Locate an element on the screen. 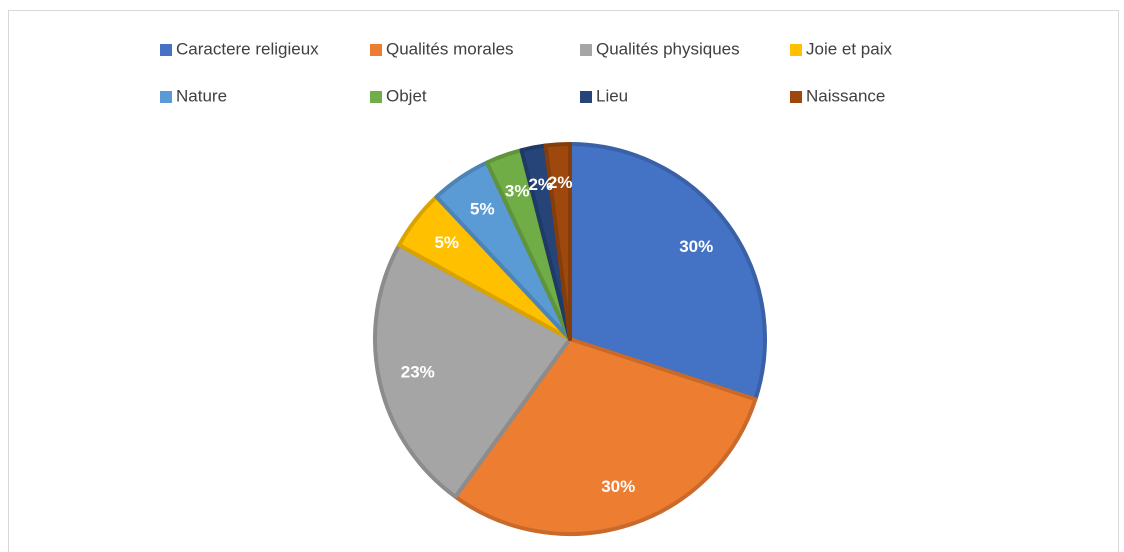 The width and height of the screenshot is (1124, 552). legend-label: Lieu is located at coordinates (612, 95).